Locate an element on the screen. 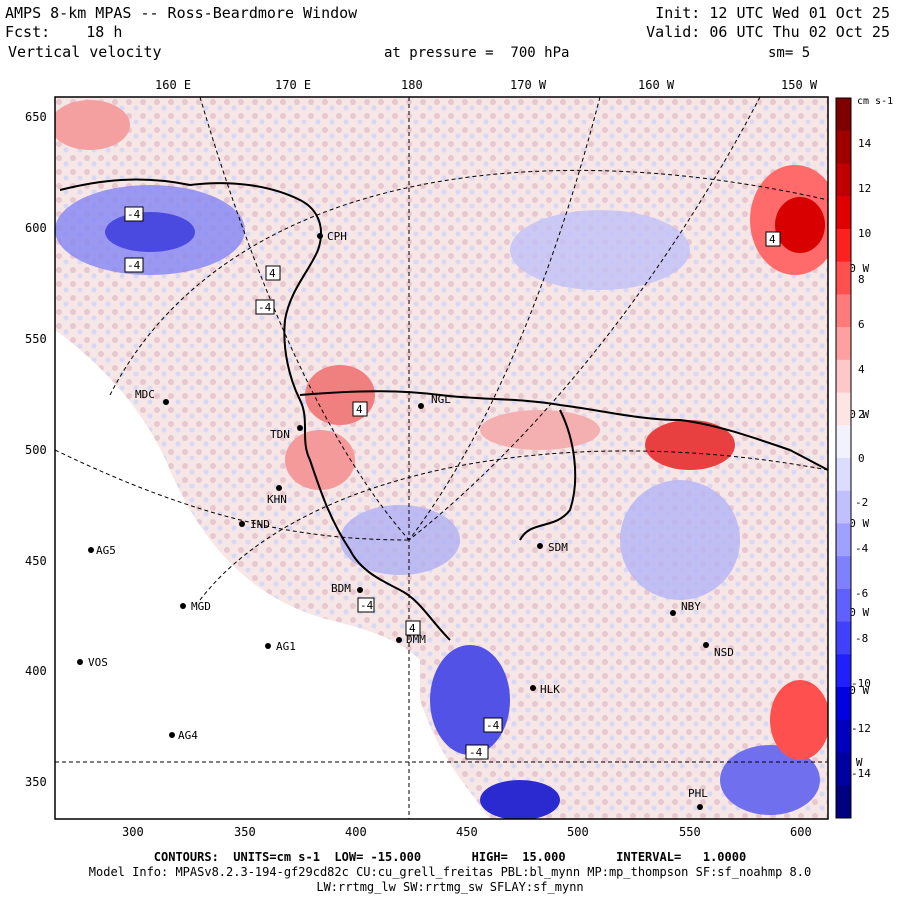 The image size is (900, 900). station-mdc: MDC is located at coordinates (152, 396).